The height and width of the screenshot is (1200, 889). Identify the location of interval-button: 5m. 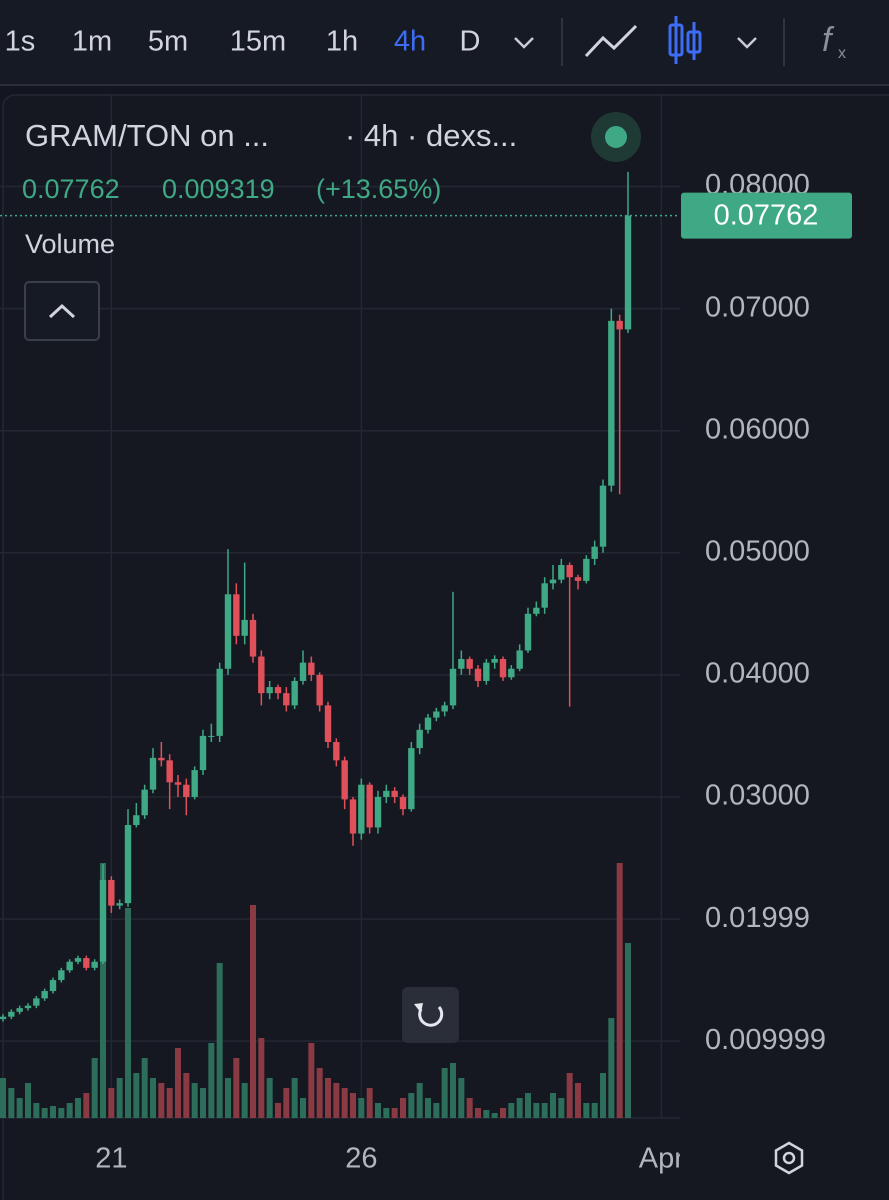
(168, 42).